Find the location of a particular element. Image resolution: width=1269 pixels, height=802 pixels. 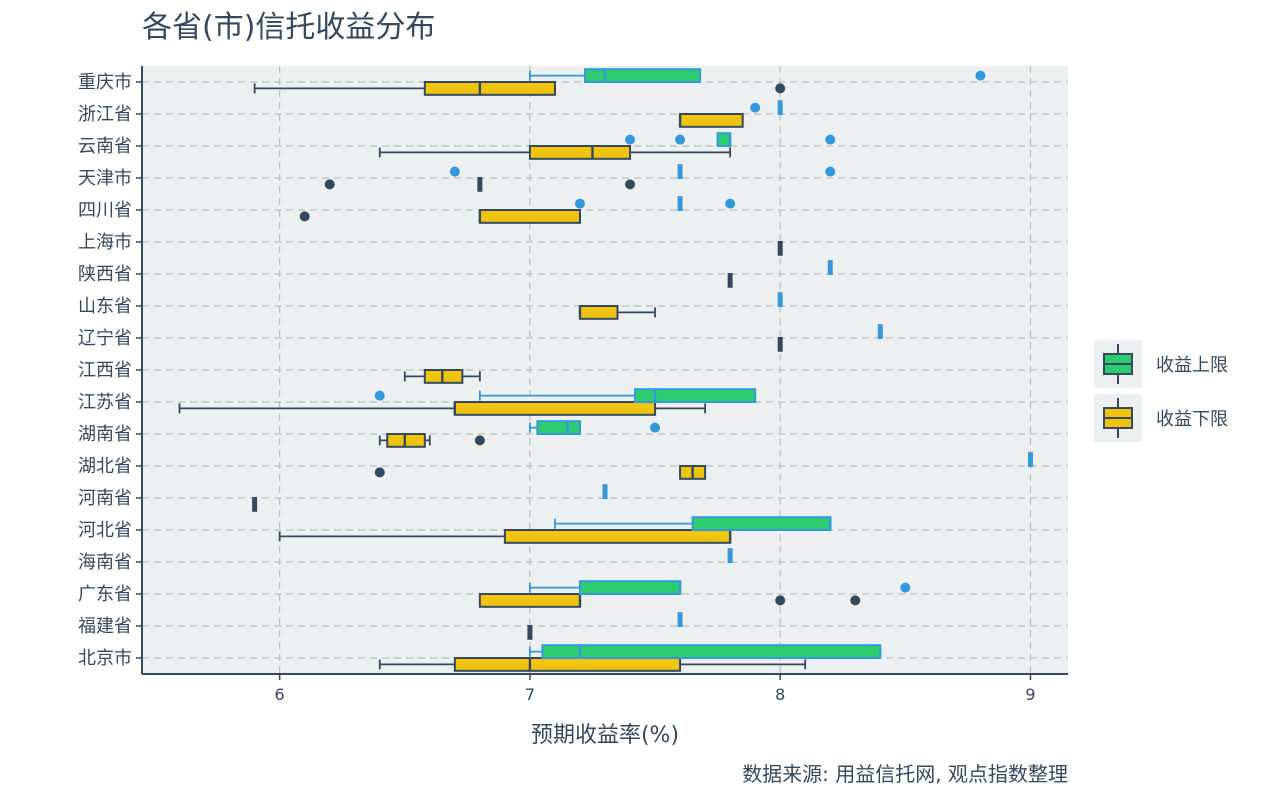

y-tick-label: 山东省 is located at coordinates (105, 306).